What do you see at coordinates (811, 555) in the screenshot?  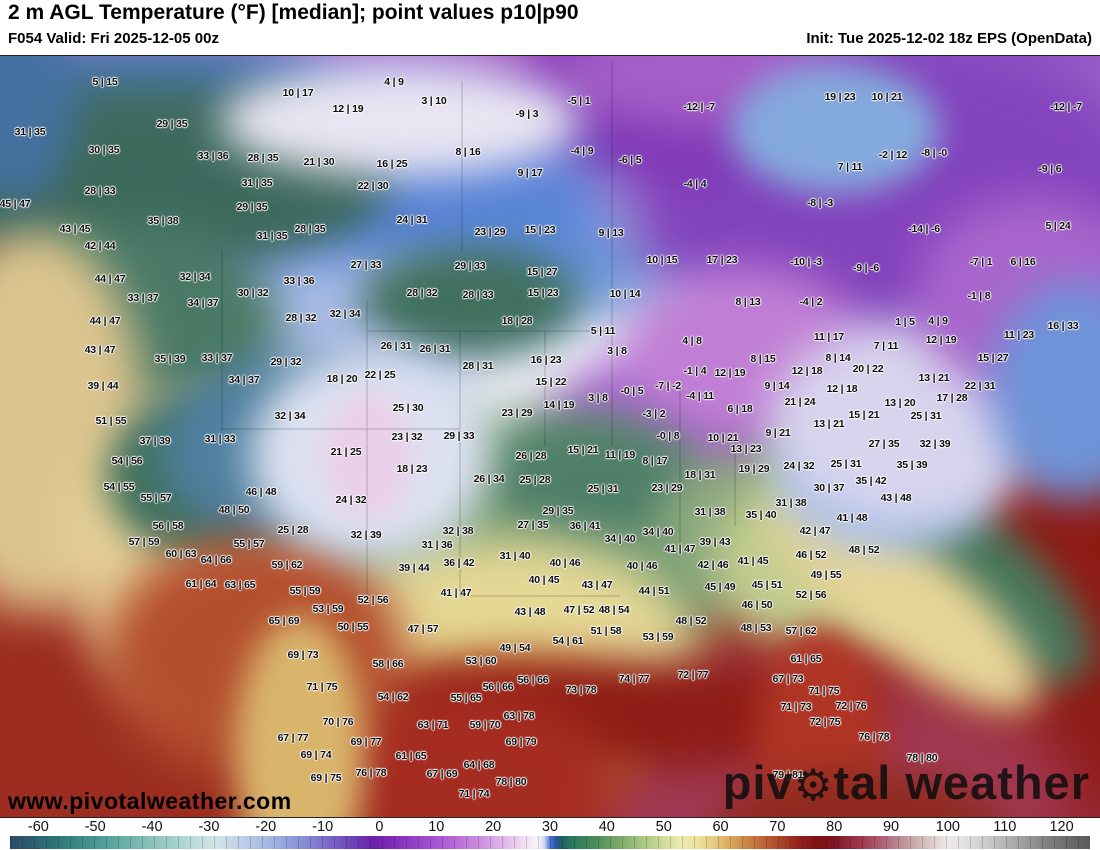 I see `point-value: 46 | 52` at bounding box center [811, 555].